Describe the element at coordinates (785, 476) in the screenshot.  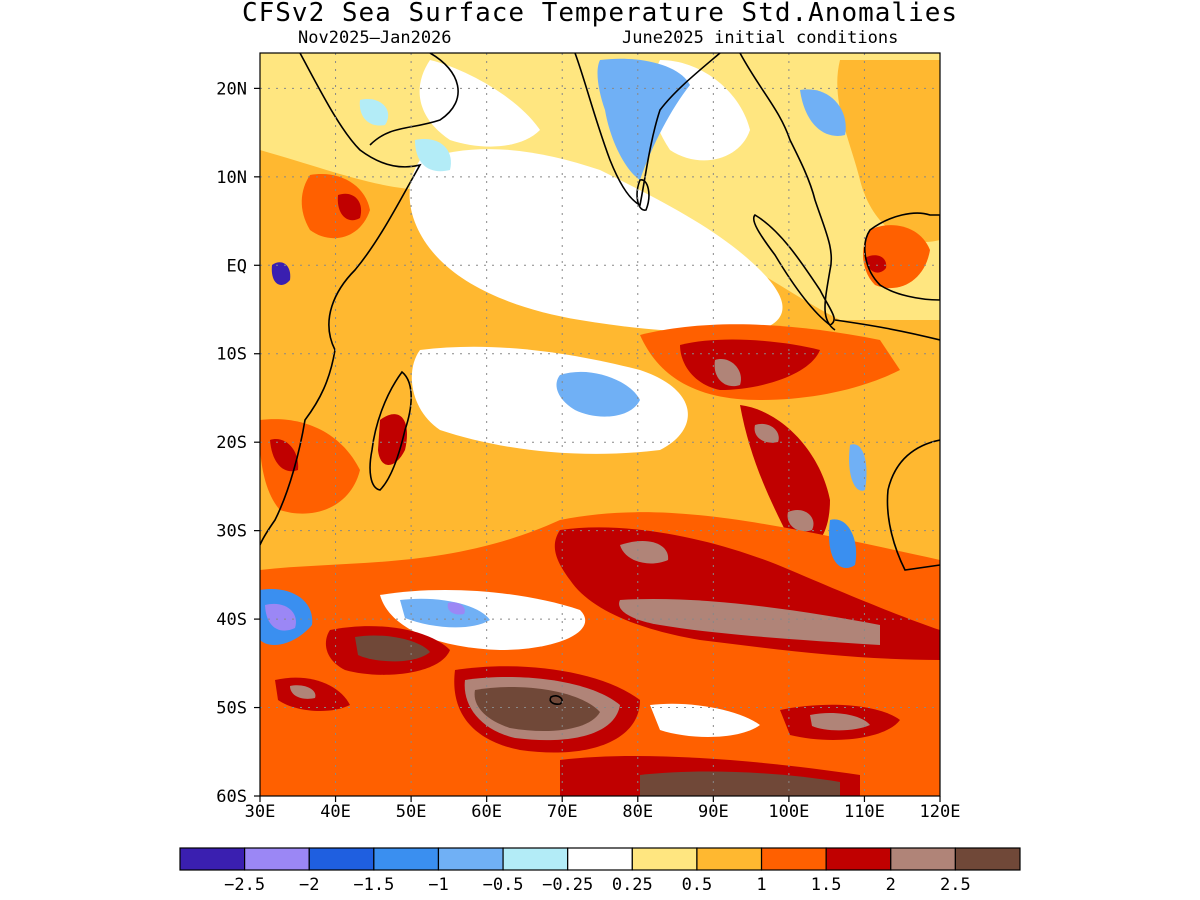
I see `field-diag-red` at that location.